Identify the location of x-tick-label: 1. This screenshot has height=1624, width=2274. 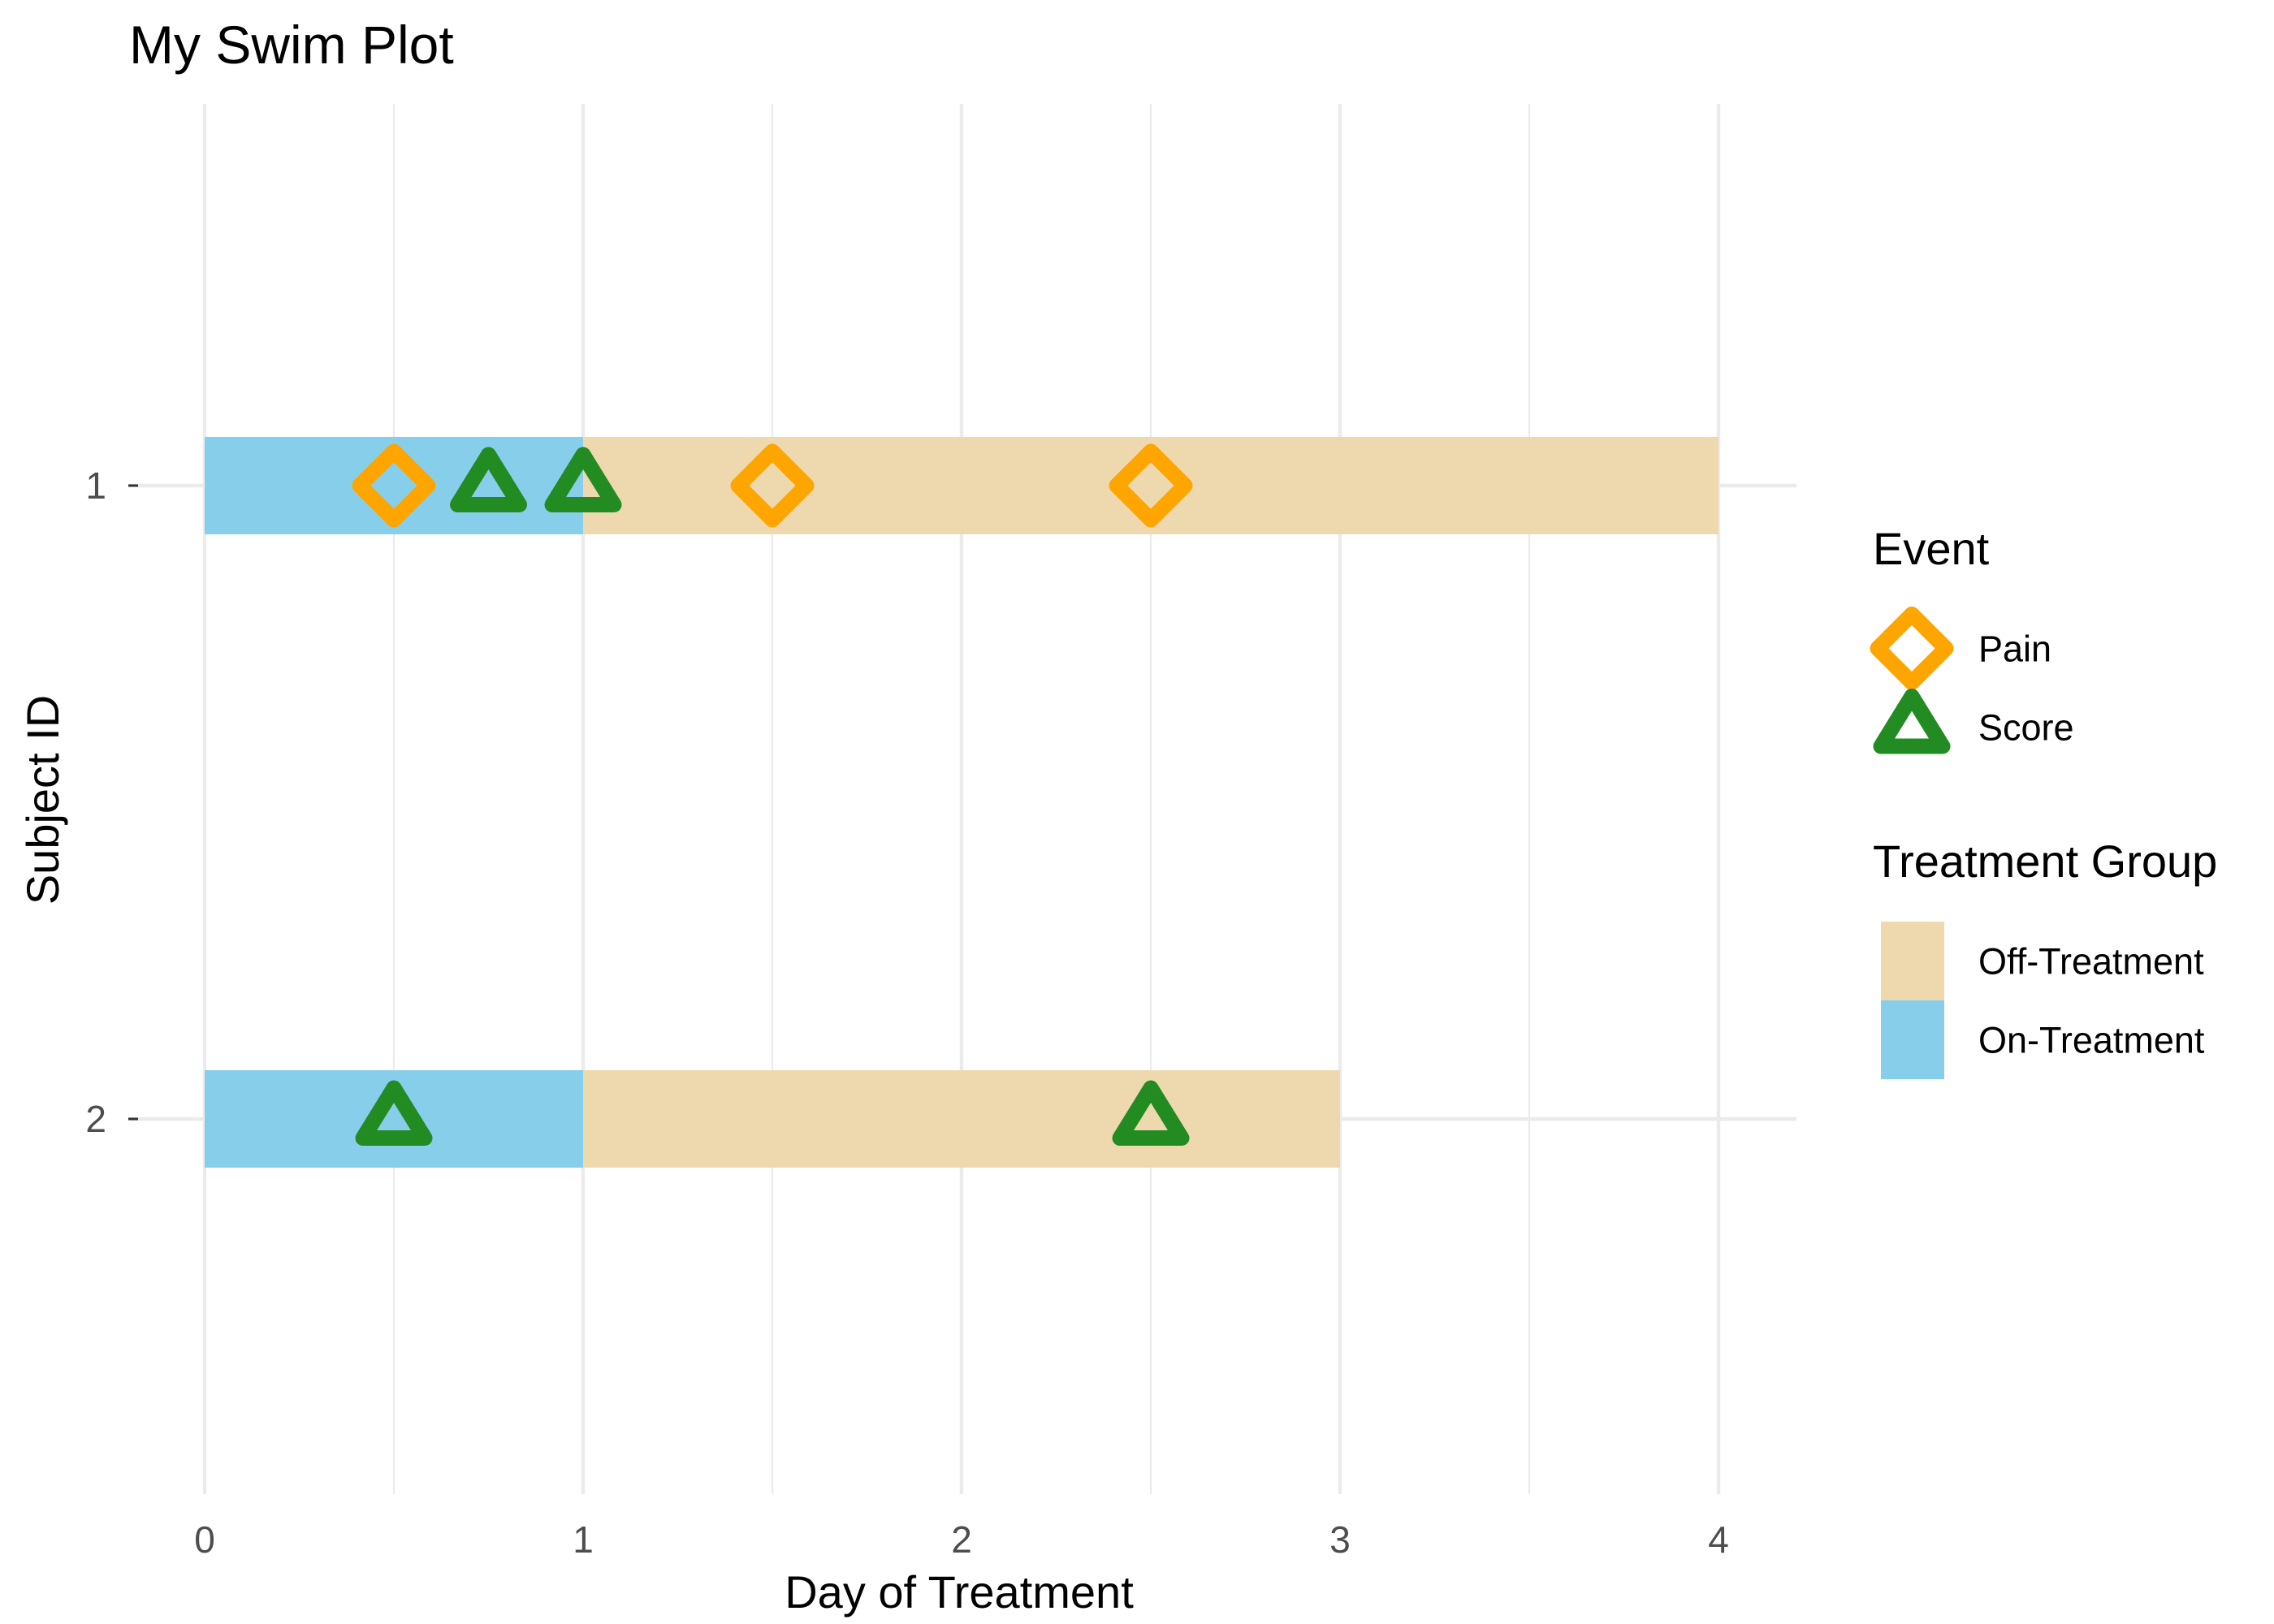
(583, 1540).